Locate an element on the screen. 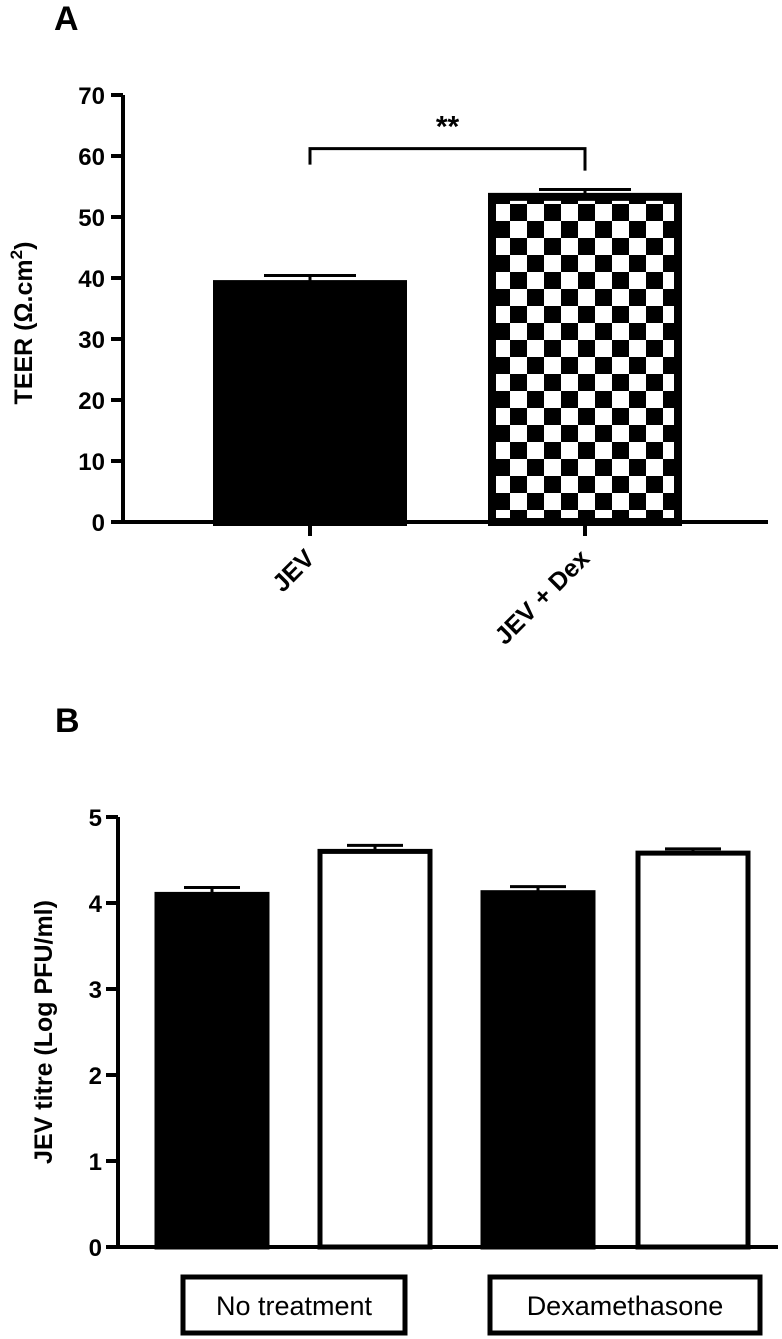 Image resolution: width=782 pixels, height=1339 pixels. panel-a-y-ticks: 0 10 20 30 40 50 60 70 is located at coordinates (100, 310).